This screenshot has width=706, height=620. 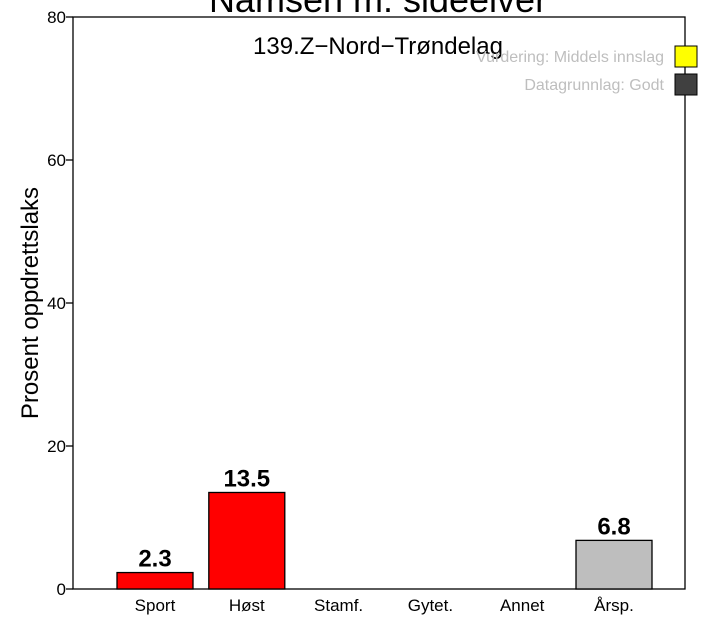 What do you see at coordinates (247, 605) in the screenshot?
I see `x-tick-label: Høst` at bounding box center [247, 605].